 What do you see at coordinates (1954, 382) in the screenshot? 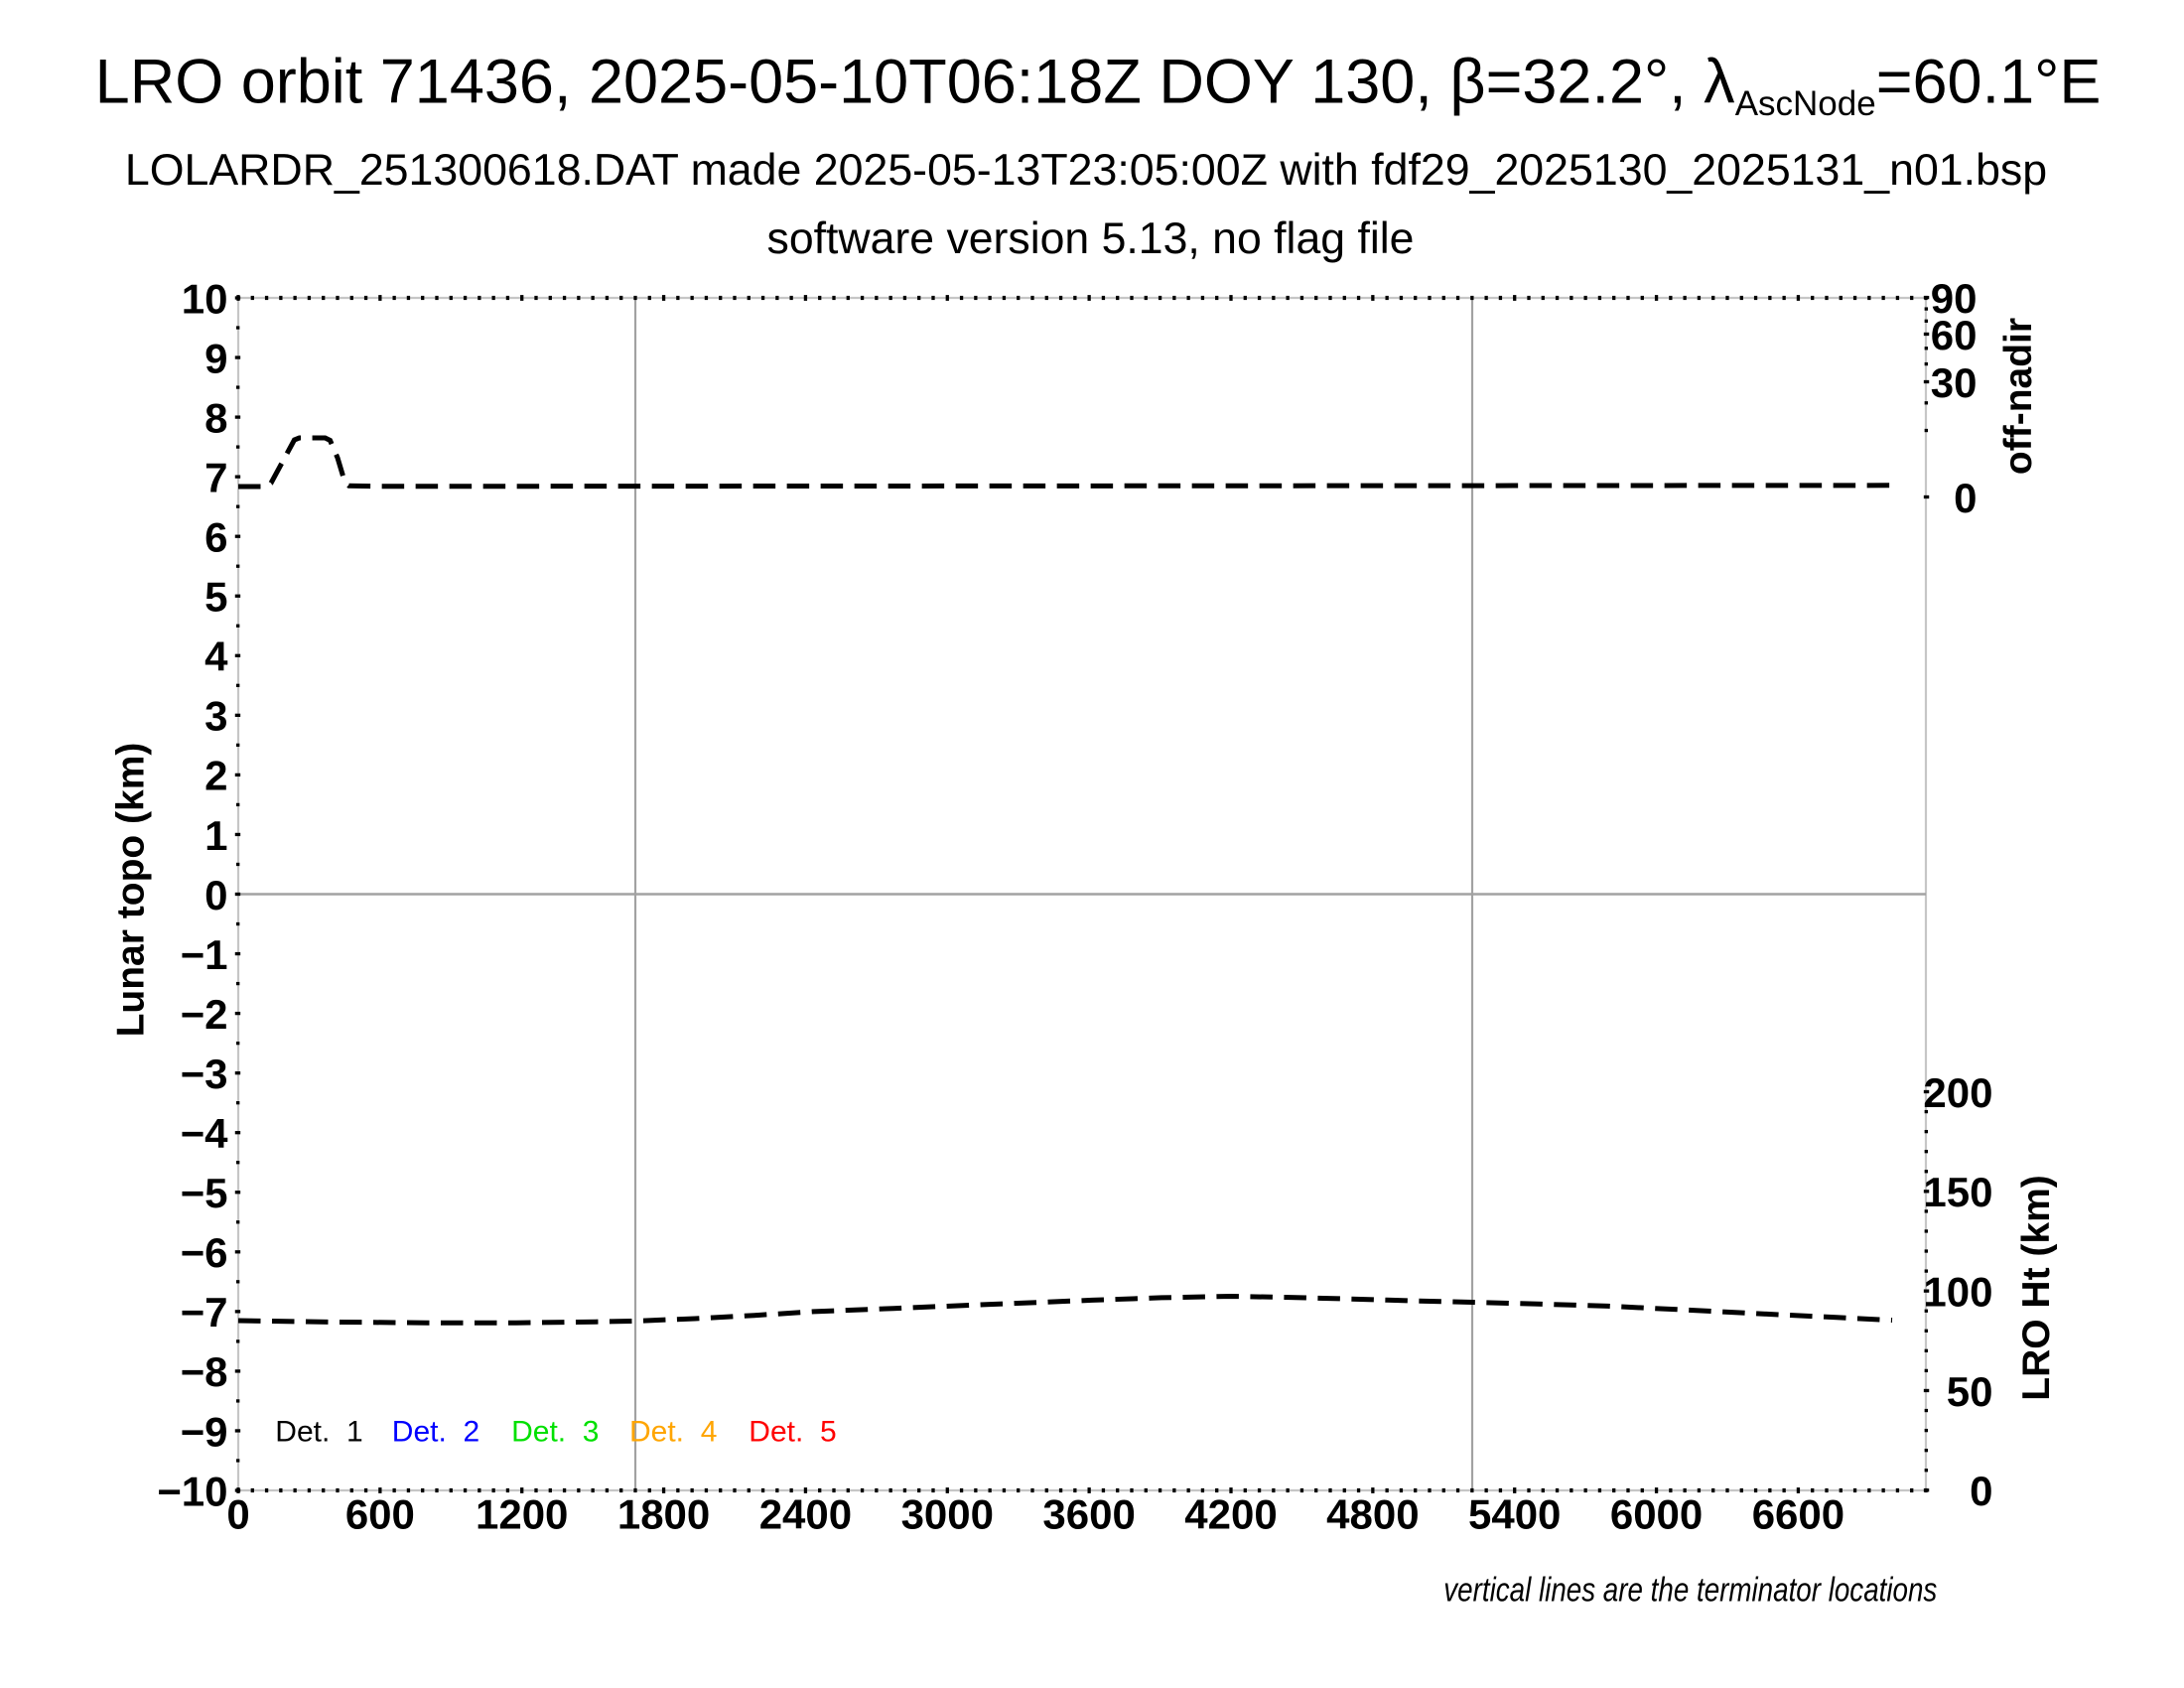
I see `svg-text: 30` at bounding box center [1954, 382].